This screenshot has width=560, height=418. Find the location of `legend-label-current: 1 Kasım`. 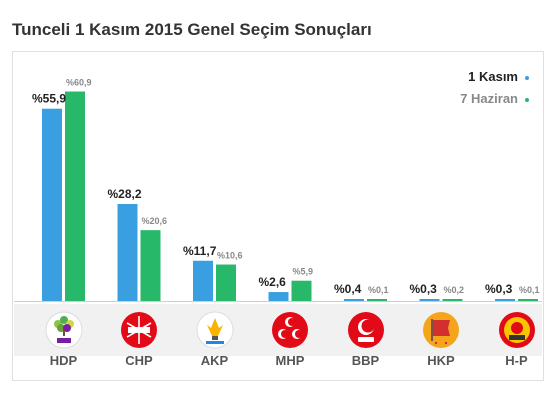

legend-label-current: 1 Kasım is located at coordinates (493, 76).